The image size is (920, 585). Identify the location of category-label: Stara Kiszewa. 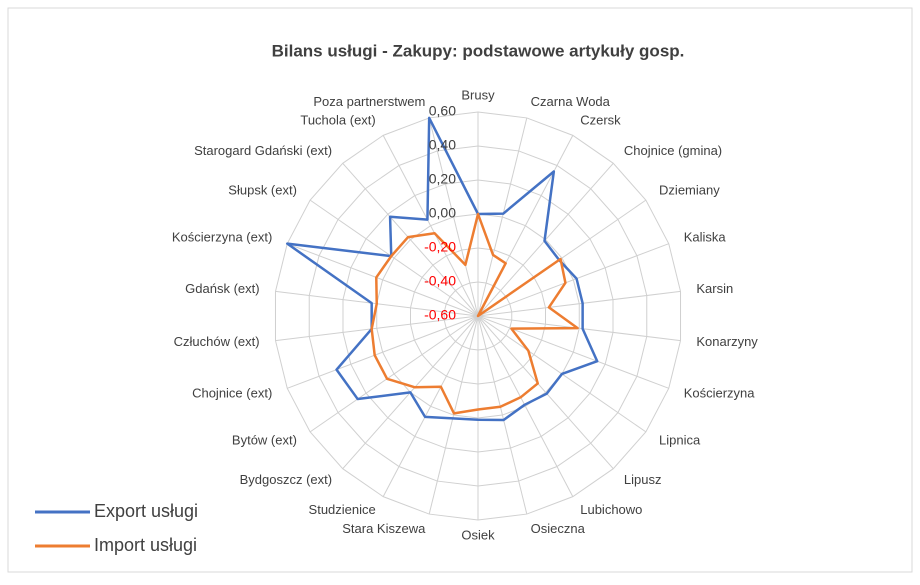
(384, 528).